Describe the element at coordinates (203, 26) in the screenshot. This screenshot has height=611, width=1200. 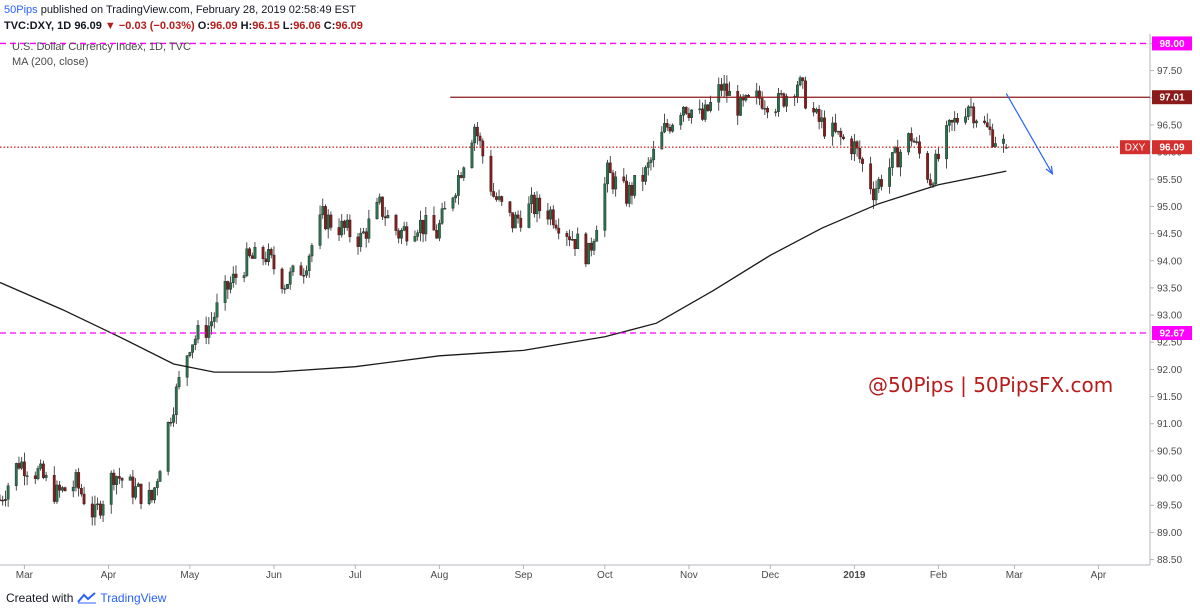
I see `open-label: O:` at that location.